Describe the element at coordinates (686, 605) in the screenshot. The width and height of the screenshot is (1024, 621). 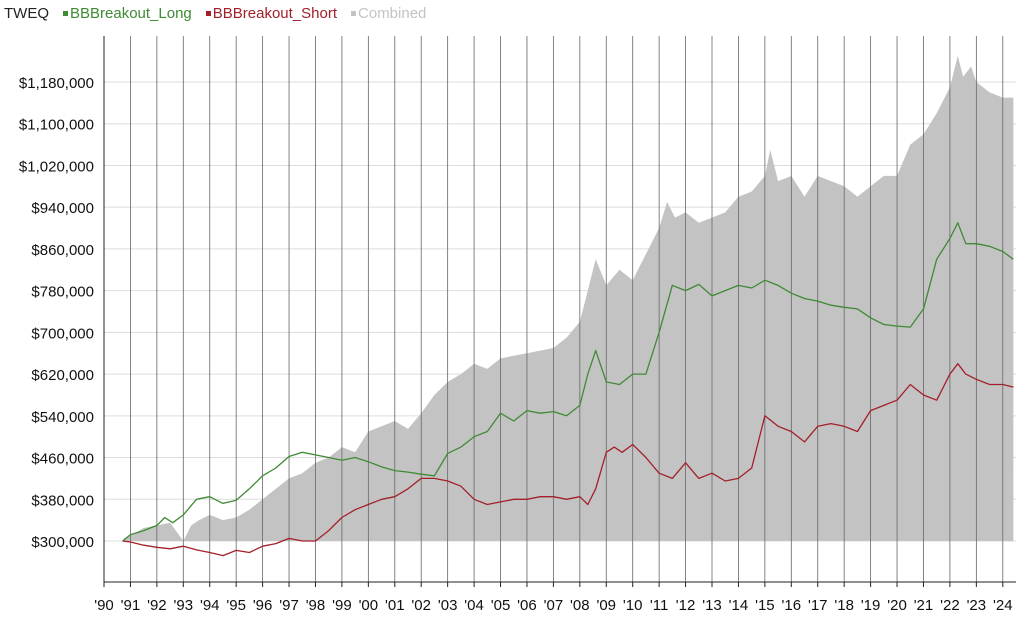
I see `x-tick-label: '12` at that location.